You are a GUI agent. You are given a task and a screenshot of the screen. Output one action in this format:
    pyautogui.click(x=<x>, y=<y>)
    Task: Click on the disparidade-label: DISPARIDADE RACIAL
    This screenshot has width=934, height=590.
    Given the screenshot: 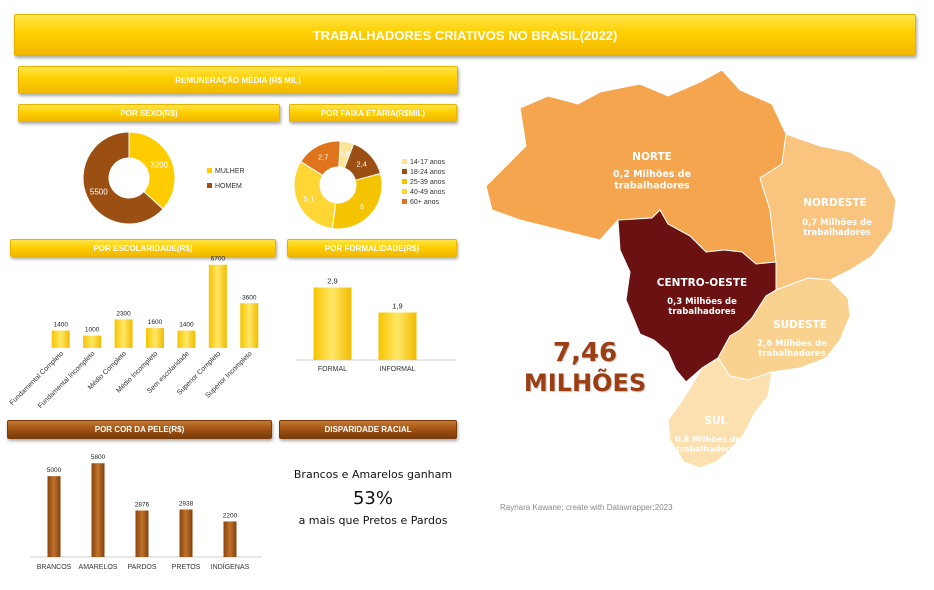 What is the action you would take?
    pyautogui.click(x=368, y=429)
    